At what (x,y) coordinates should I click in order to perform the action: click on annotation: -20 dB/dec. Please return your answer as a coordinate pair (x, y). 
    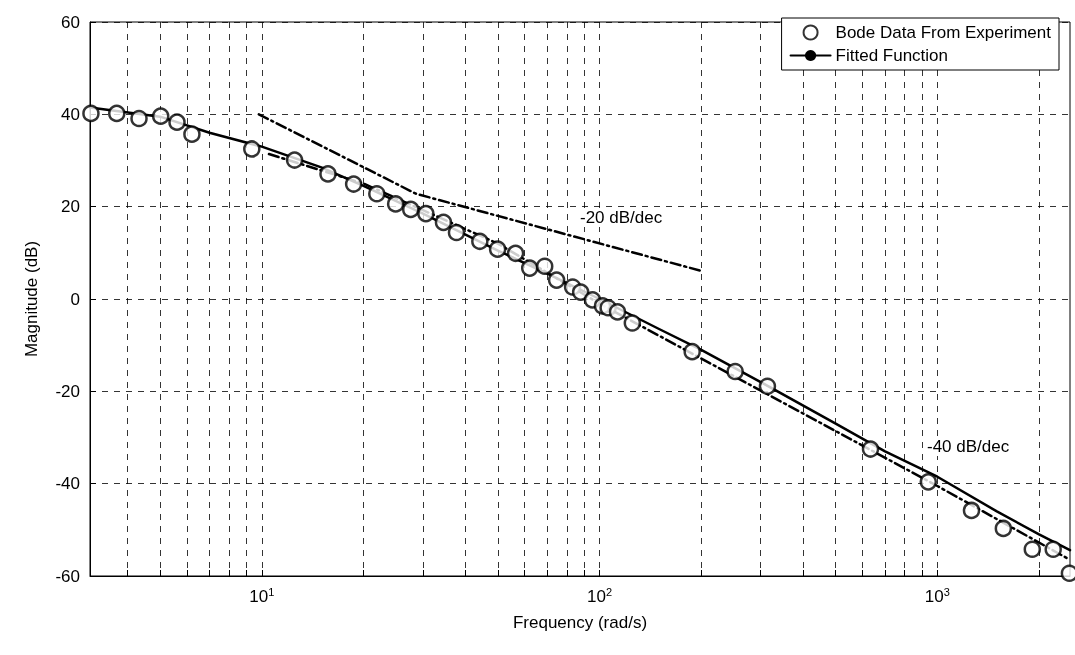
    Looking at the image, I should click on (621, 217).